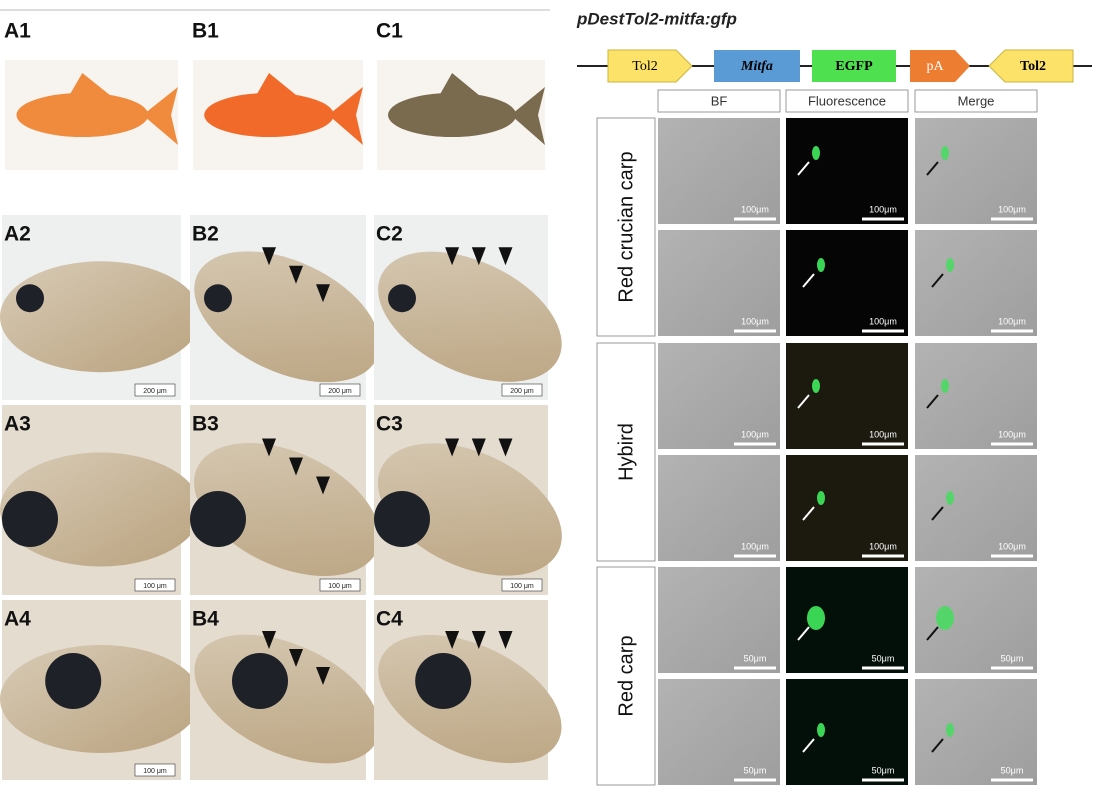  Describe the element at coordinates (626, 452) in the screenshot. I see `row-label: Hybird` at that location.